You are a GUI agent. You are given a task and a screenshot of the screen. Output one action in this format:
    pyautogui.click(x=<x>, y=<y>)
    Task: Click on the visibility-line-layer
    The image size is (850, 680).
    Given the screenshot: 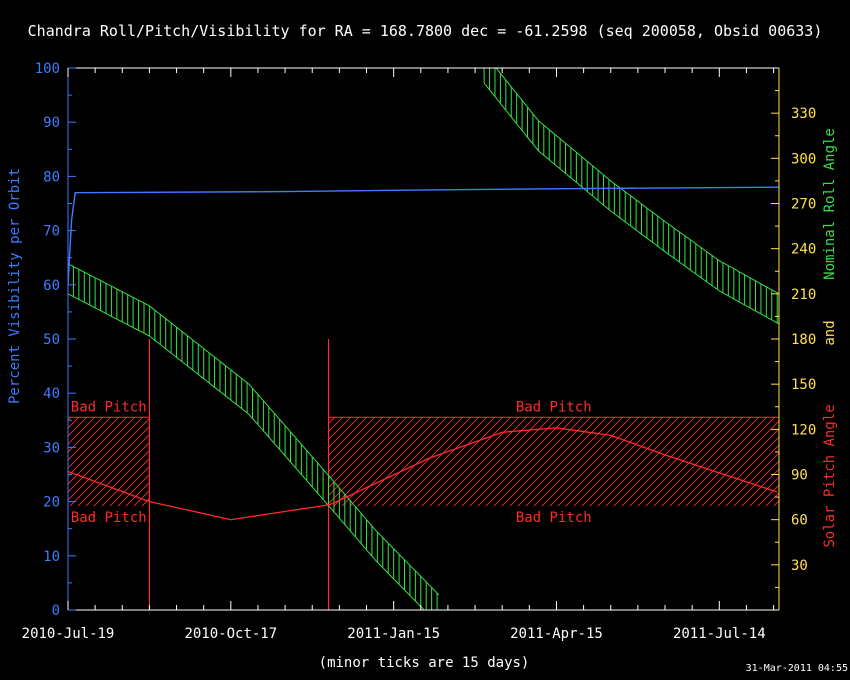 What is the action you would take?
    pyautogui.click(x=423, y=235)
    